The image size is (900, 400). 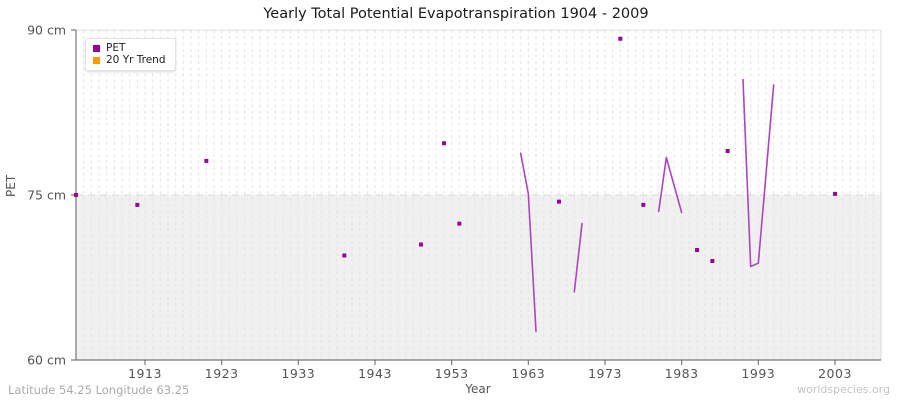 I want to click on x-tick-label: 1973, so click(x=605, y=373).